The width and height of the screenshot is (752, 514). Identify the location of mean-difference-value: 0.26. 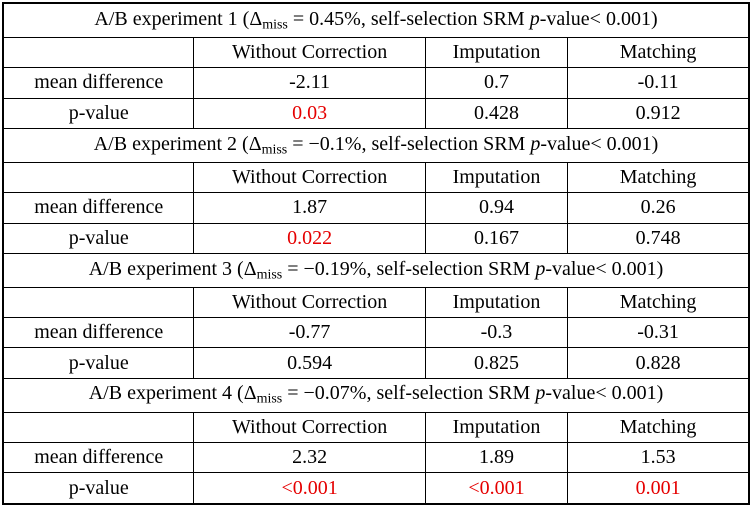
(658, 208).